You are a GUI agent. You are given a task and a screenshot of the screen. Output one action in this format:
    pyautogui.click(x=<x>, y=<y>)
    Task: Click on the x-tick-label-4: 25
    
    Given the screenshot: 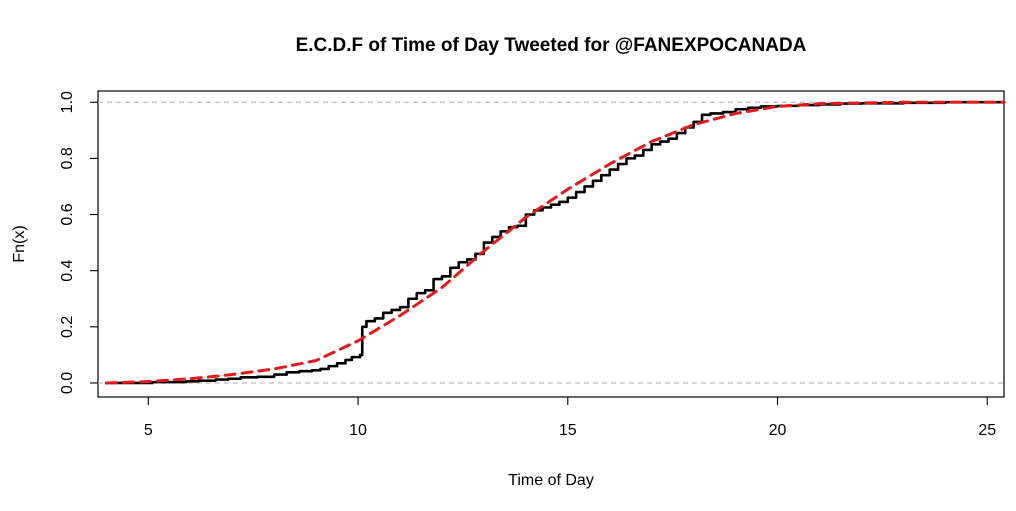 What is the action you would take?
    pyautogui.click(x=987, y=430)
    